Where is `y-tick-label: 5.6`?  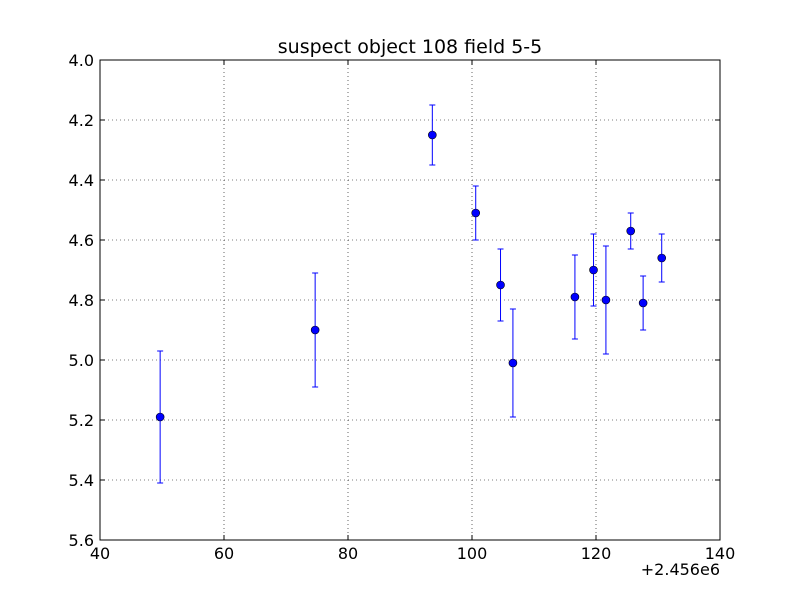 y-tick-label: 5.6 is located at coordinates (81, 540).